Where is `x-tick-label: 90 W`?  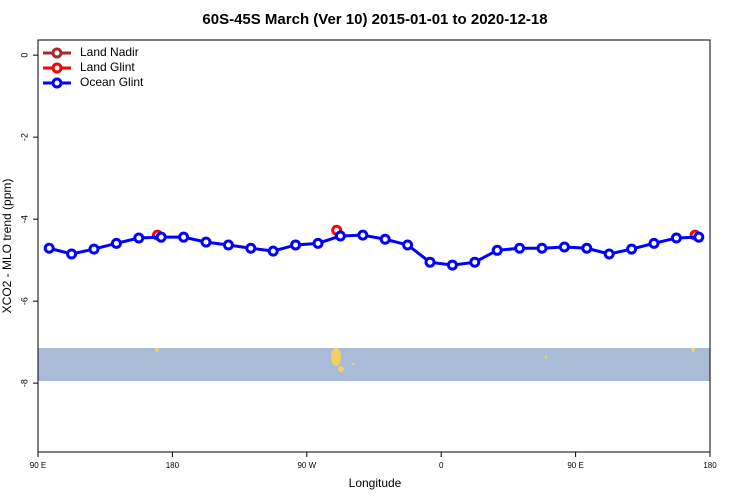
x-tick-label: 90 W is located at coordinates (306, 465).